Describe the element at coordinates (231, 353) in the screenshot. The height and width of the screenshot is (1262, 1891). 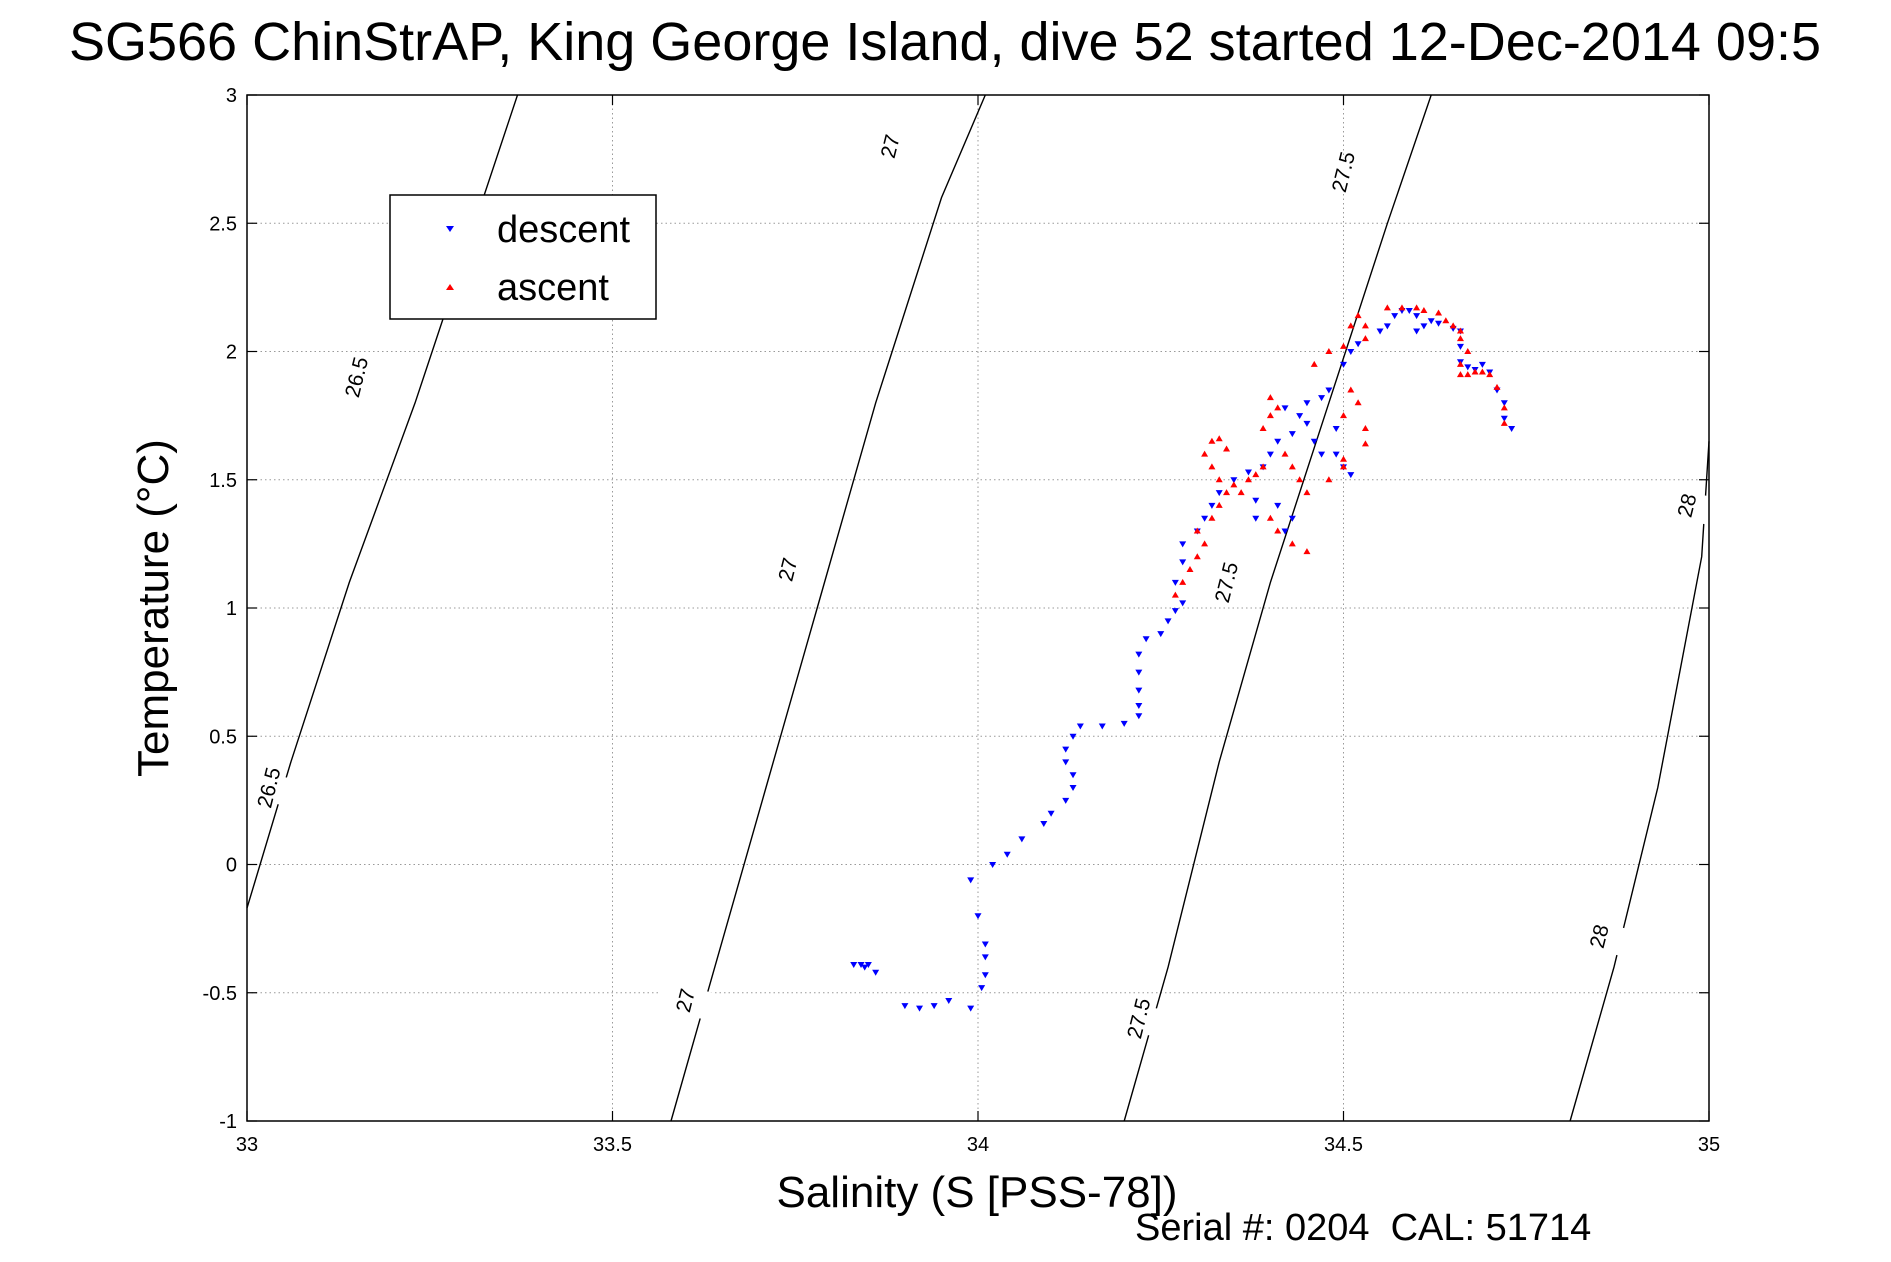
I see `y-tick-label: 2` at that location.